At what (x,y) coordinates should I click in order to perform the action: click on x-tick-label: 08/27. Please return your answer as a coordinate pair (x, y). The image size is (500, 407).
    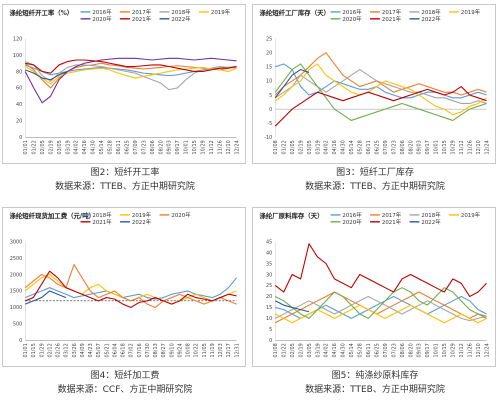
    Looking at the image, I should click on (164, 350).